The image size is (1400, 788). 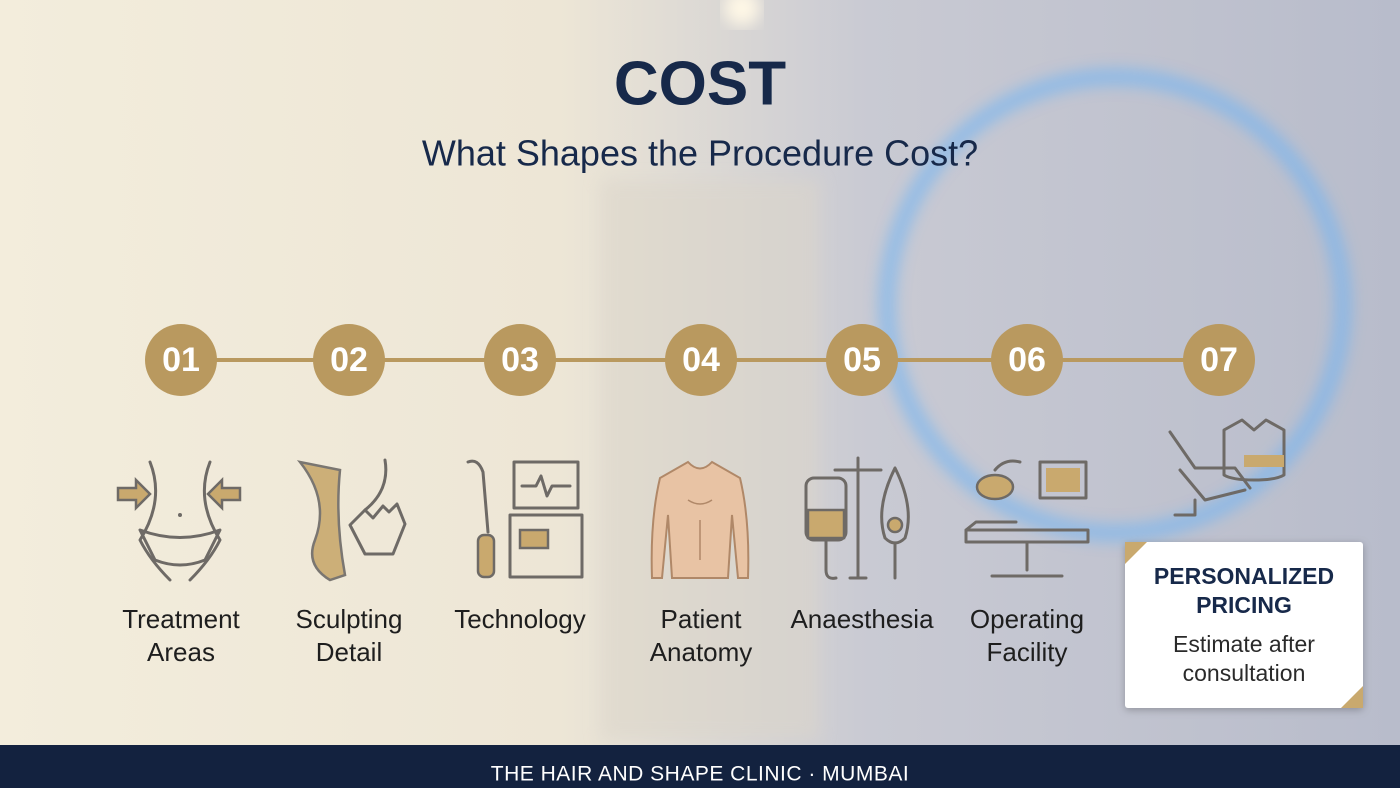 What do you see at coordinates (701, 652) in the screenshot?
I see `step-label: Anatomy` at bounding box center [701, 652].